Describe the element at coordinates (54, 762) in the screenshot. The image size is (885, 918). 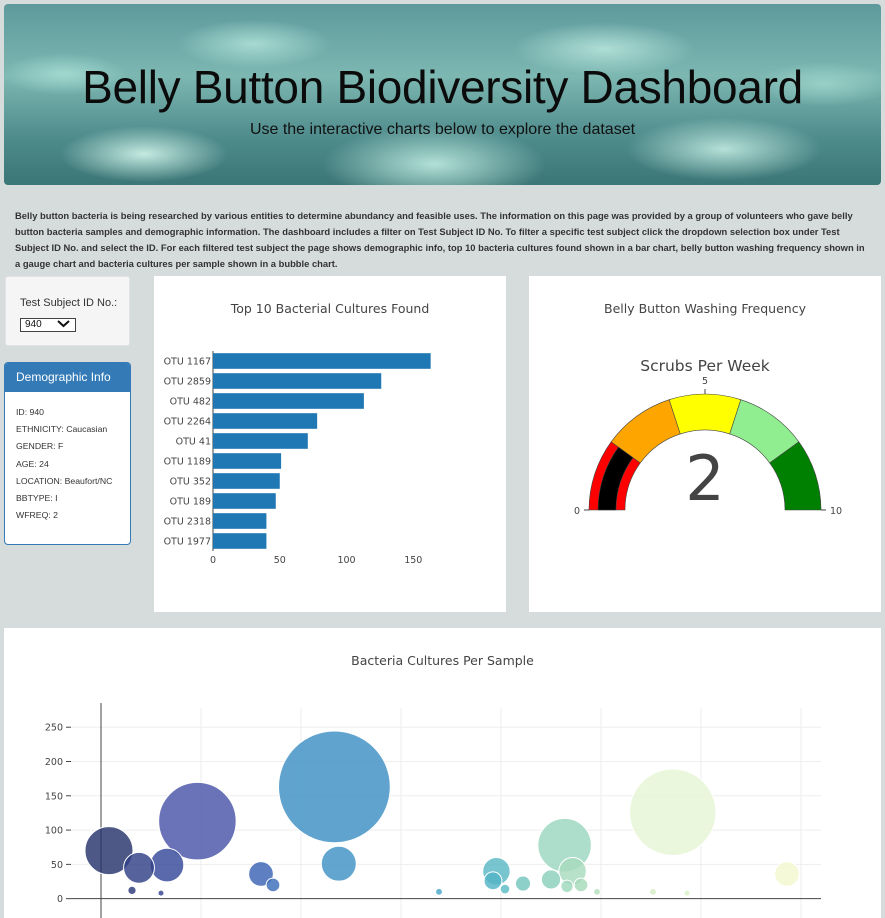
I see `bubble-y-tick-label: 200` at that location.